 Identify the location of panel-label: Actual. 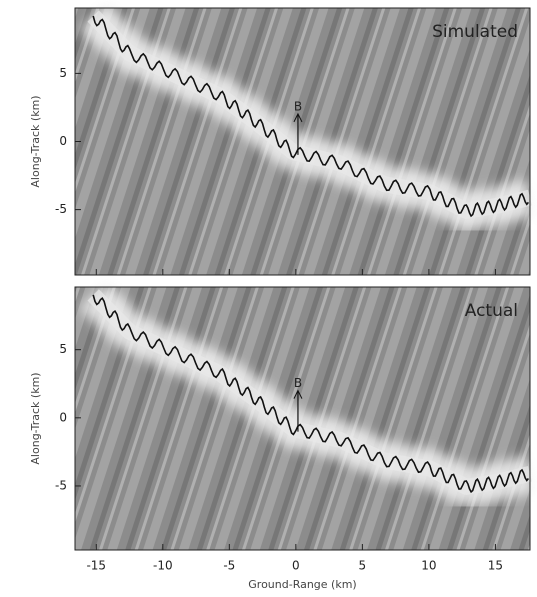
(491, 311).